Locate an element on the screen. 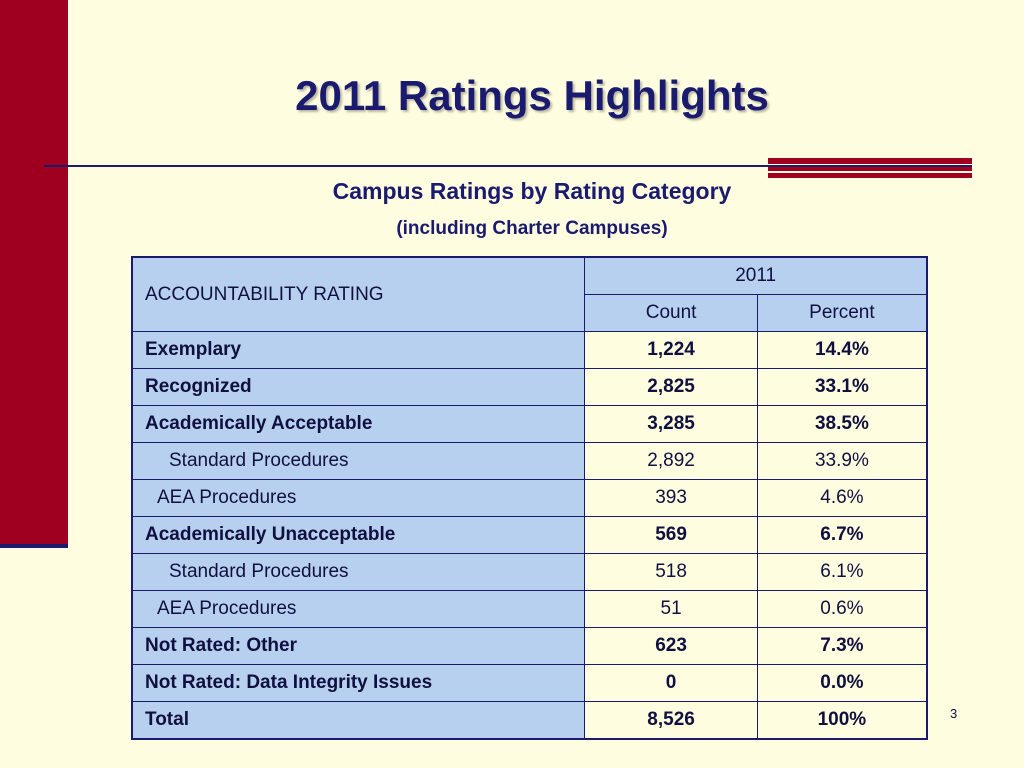  row-count: 2,825 is located at coordinates (671, 387).